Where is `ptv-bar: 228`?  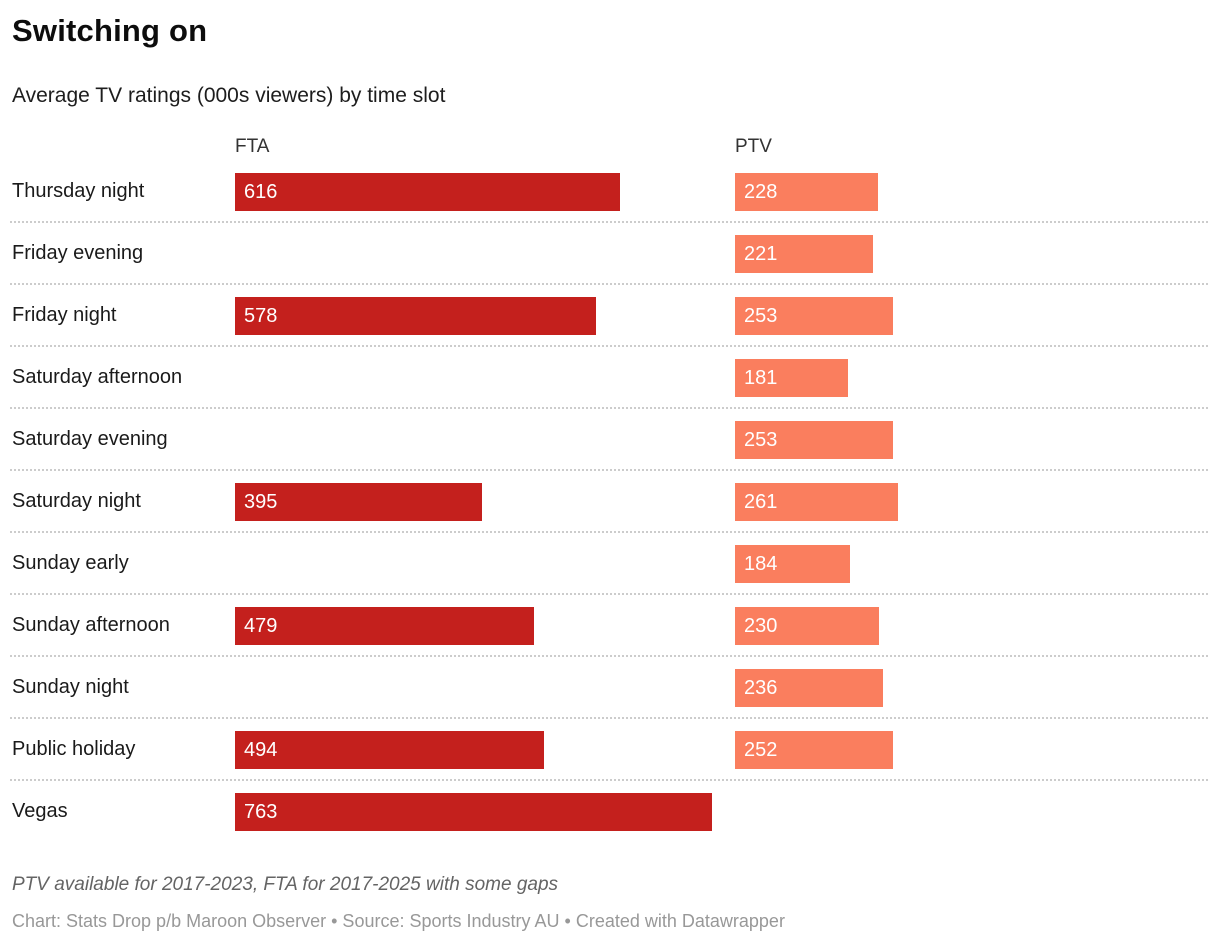 ptv-bar: 228 is located at coordinates (806, 192).